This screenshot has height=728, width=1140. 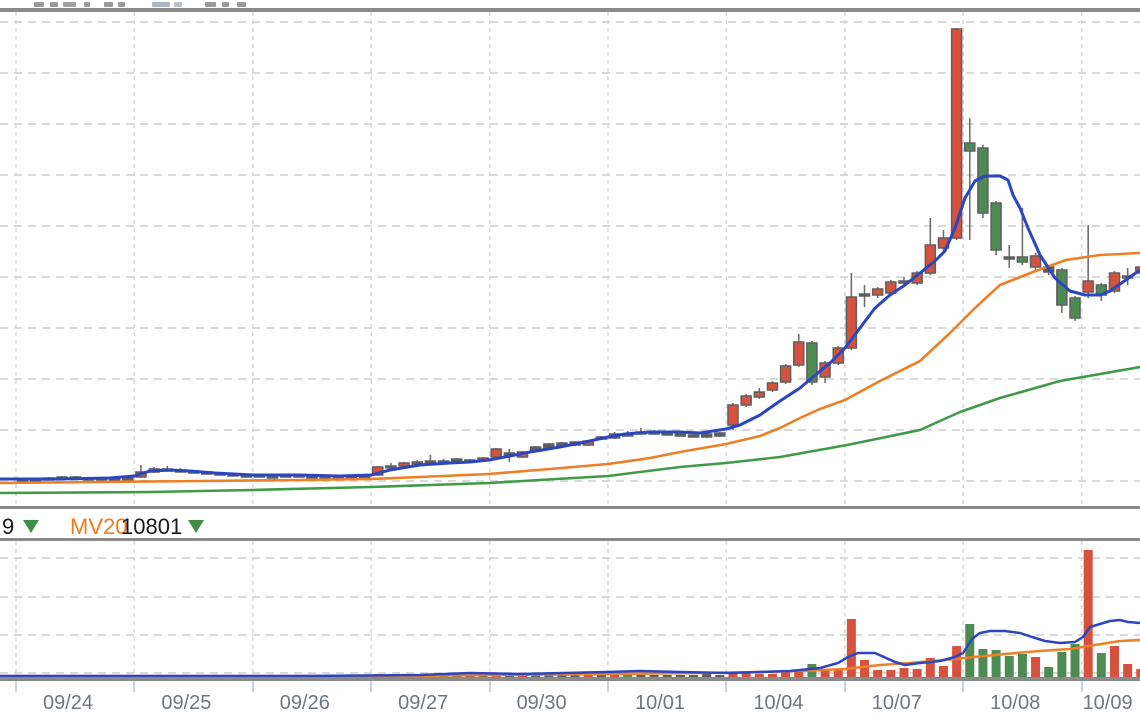 I want to click on x-axis-label: 09/30, so click(x=541, y=703).